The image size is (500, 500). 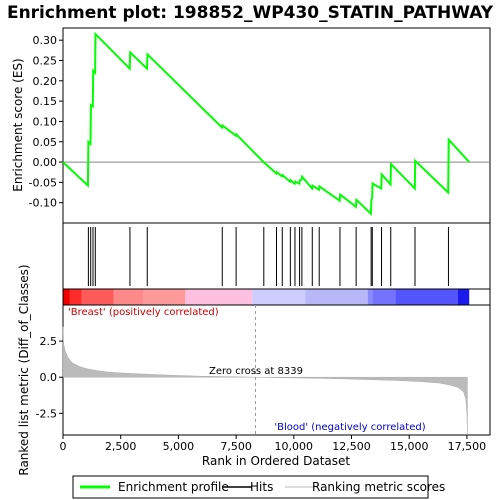 I want to click on es-tick-label: -0.05, so click(x=43, y=182).